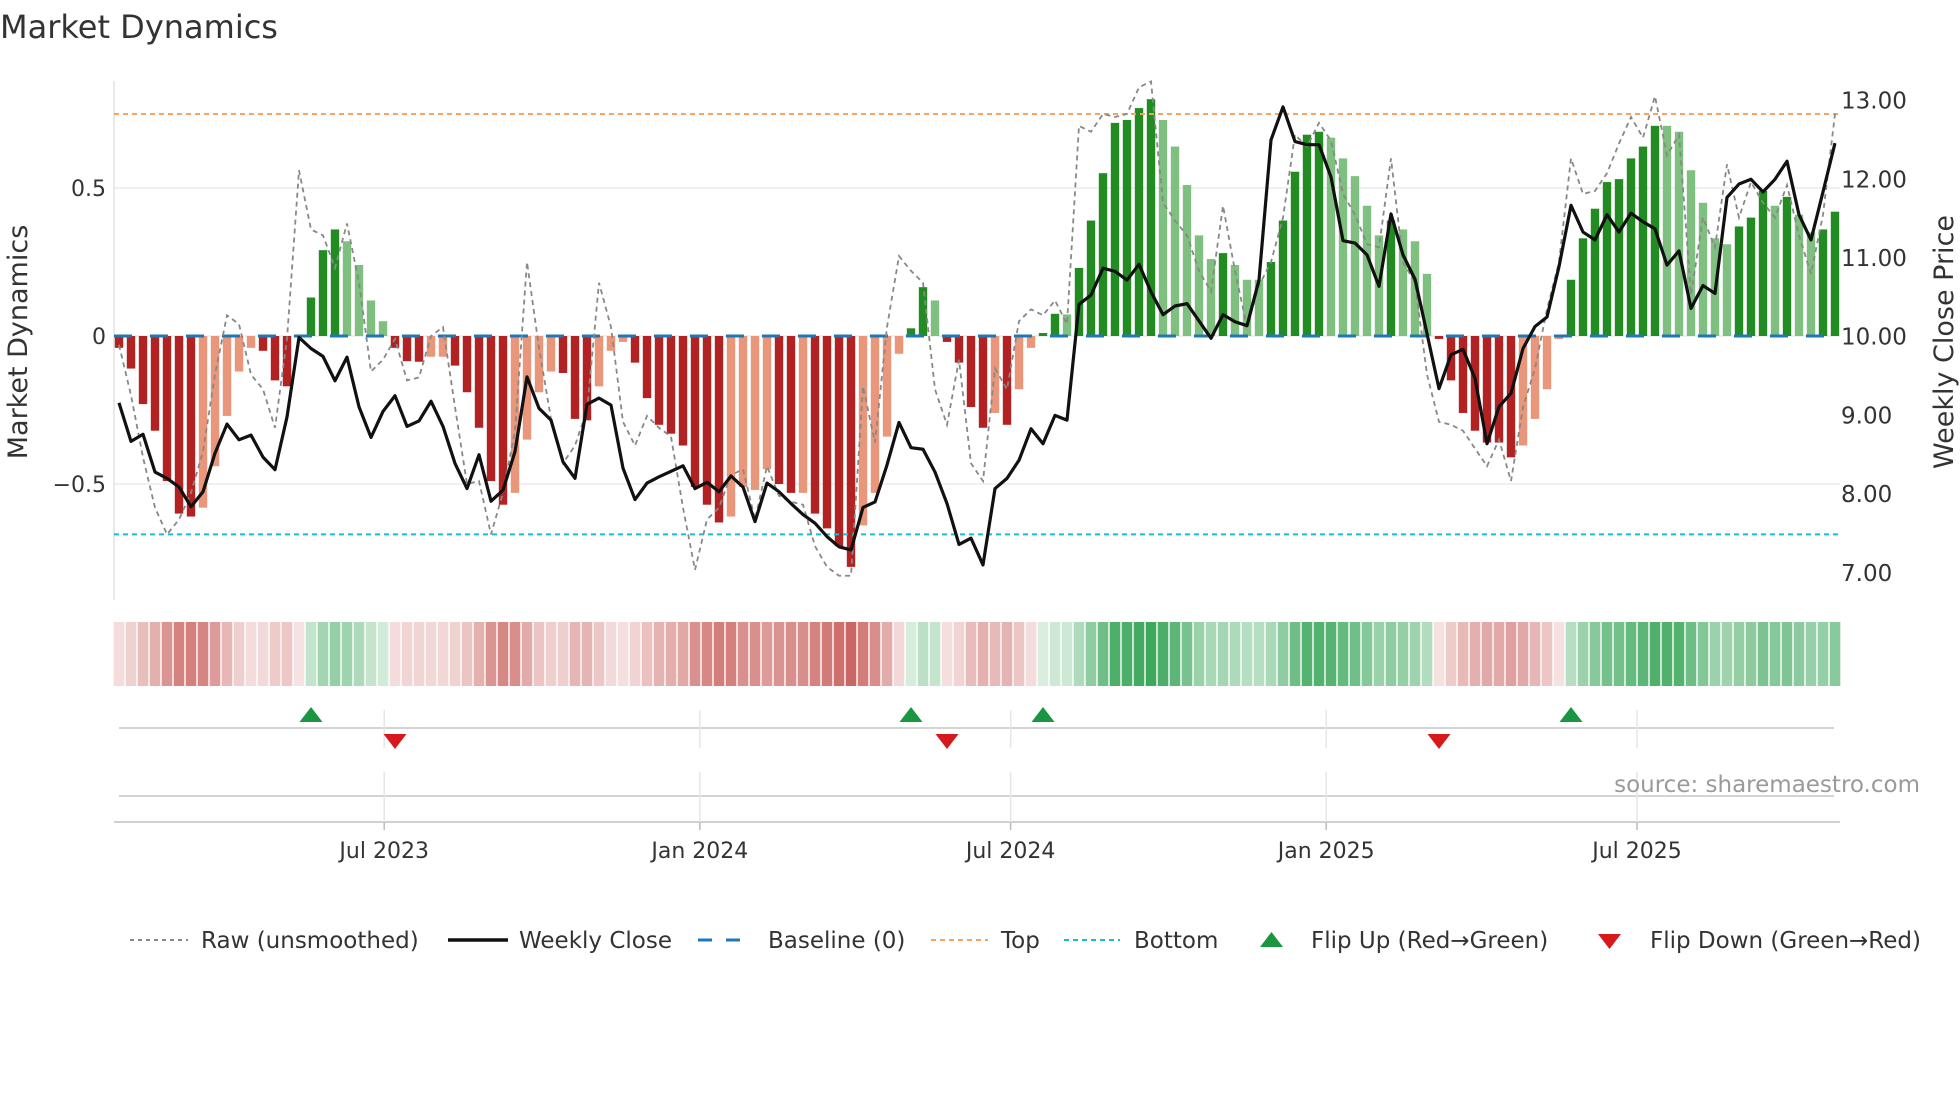 Image resolution: width=1960 pixels, height=1102 pixels. I want to click on legend-item-bottom: Bottom, so click(1141, 941).